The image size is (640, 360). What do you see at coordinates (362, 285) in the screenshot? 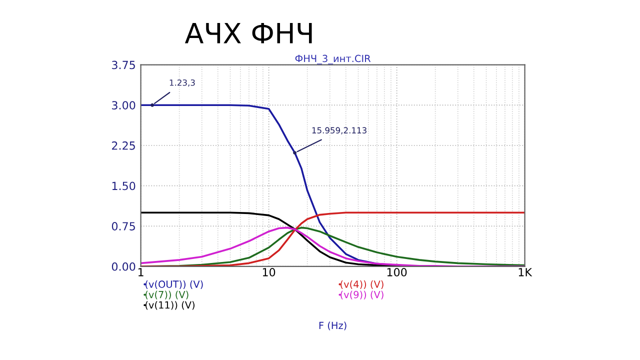
I see `legend-label: (v(4)) (V)` at bounding box center [362, 285].